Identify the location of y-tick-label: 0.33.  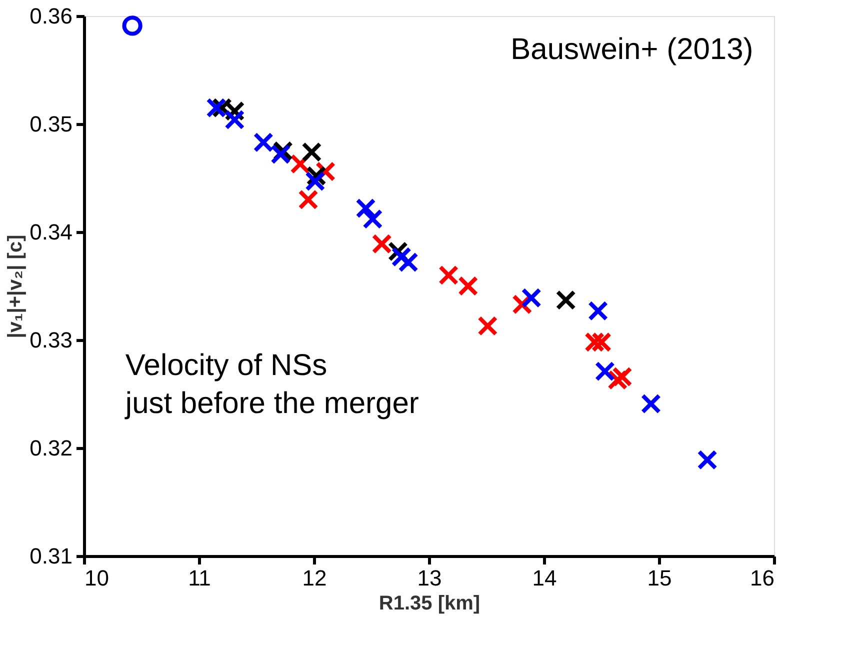
(51, 340).